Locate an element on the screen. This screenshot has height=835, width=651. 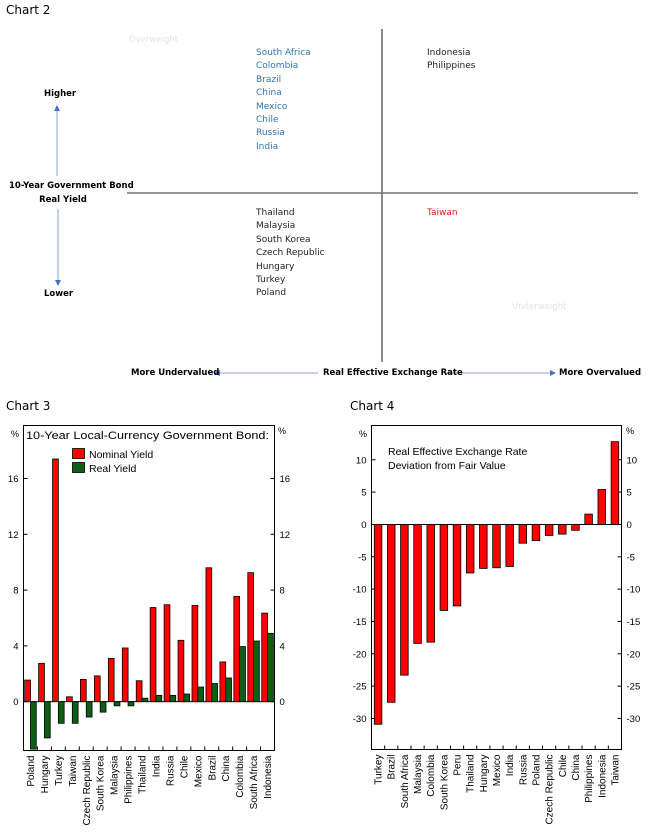
country-label: Poland is located at coordinates (271, 293).